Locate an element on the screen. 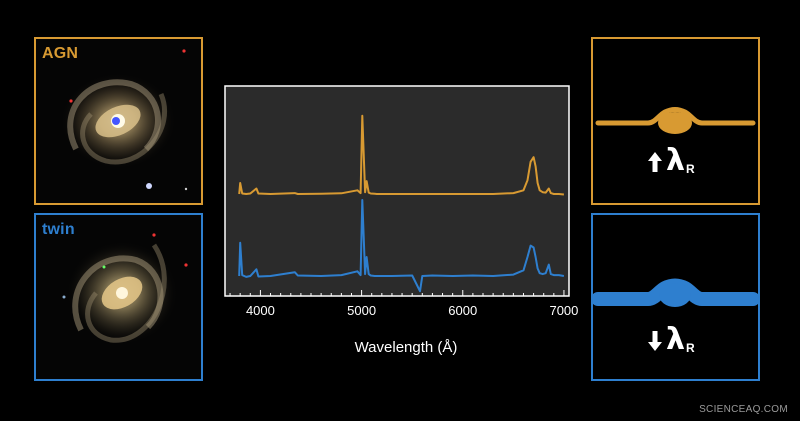 This screenshot has height=421, width=800. twin-galaxy-image is located at coordinates (118, 297).